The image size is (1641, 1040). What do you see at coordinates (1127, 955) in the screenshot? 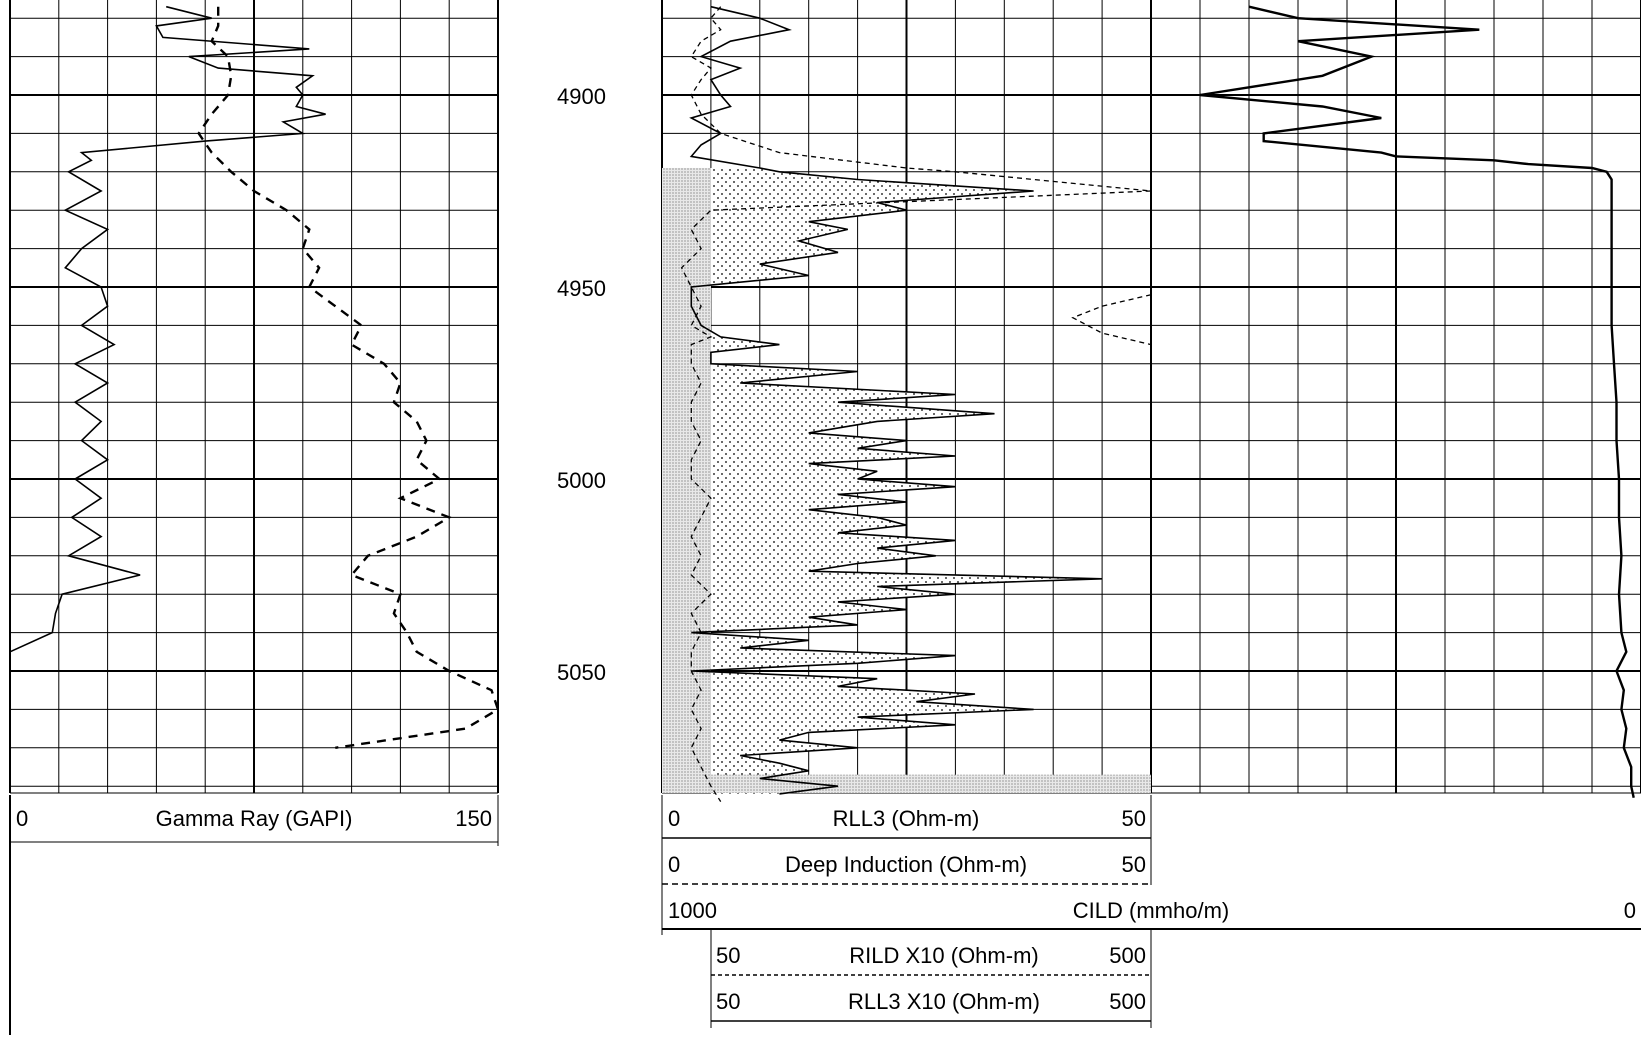
I see `rild-x10-max-label: 500` at bounding box center [1127, 955].